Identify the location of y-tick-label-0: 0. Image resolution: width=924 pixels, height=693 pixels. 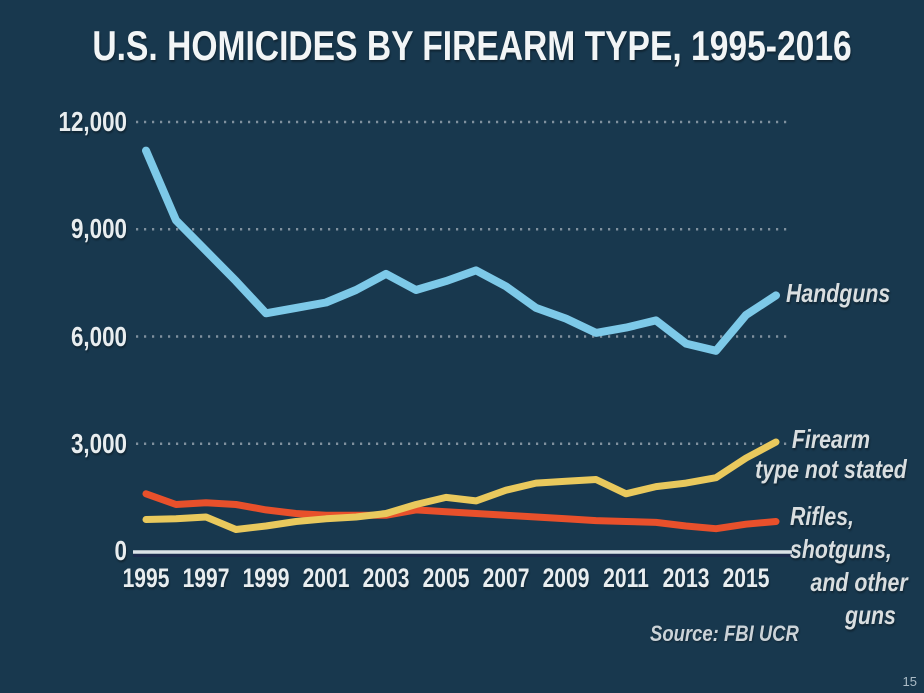
(120, 550).